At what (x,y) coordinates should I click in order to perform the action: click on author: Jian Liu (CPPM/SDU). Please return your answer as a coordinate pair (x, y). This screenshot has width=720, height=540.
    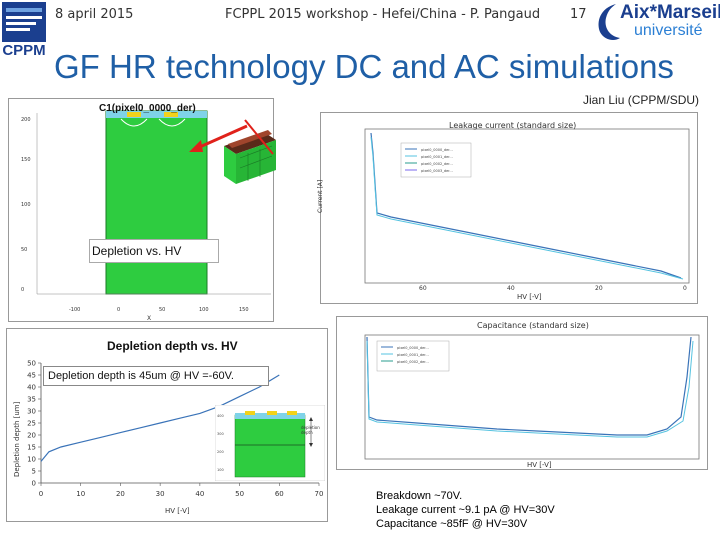
    Looking at the image, I should click on (641, 100).